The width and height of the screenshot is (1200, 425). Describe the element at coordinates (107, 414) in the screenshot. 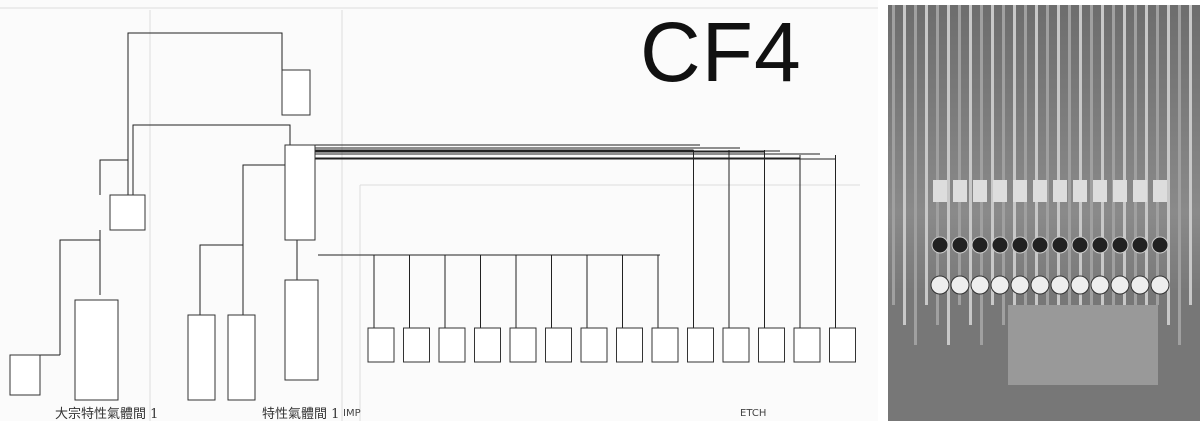

I see `bulk-room-label: 大宗特性氣體間 1` at that location.